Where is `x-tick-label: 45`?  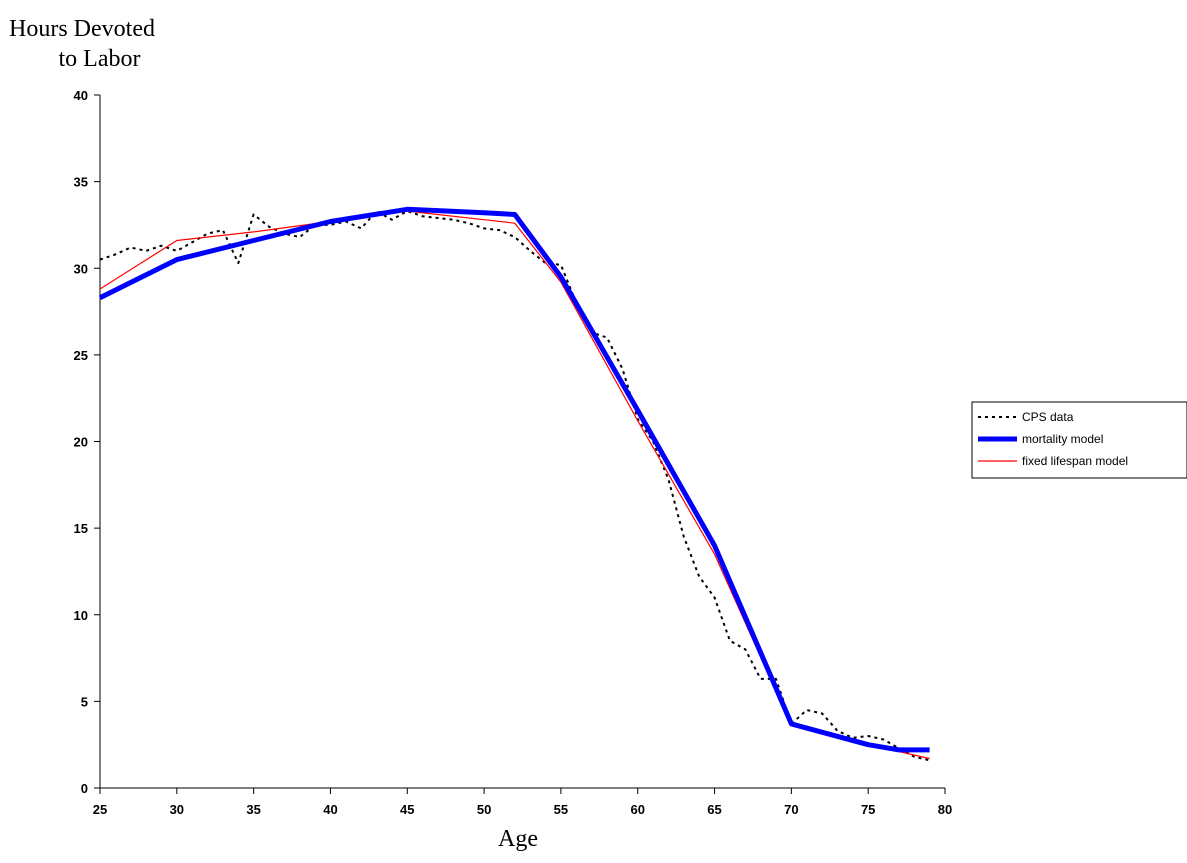 x-tick-label: 45 is located at coordinates (407, 809).